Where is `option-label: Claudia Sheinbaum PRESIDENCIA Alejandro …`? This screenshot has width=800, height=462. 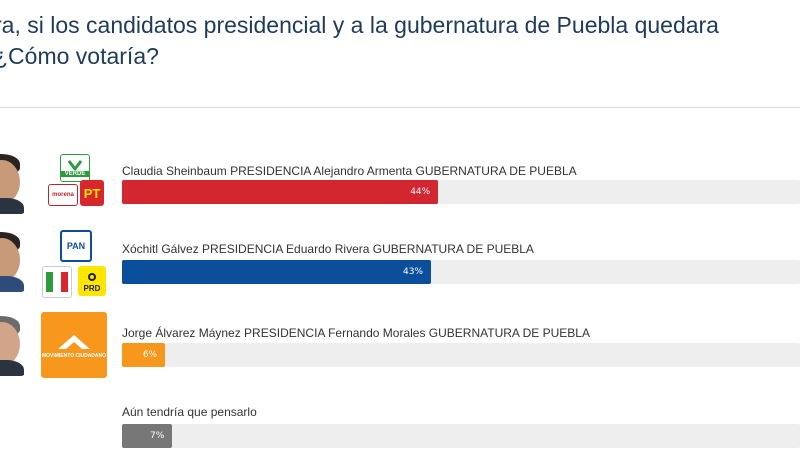 option-label: Claudia Sheinbaum PRESIDENCIA Alejandro … is located at coordinates (349, 171).